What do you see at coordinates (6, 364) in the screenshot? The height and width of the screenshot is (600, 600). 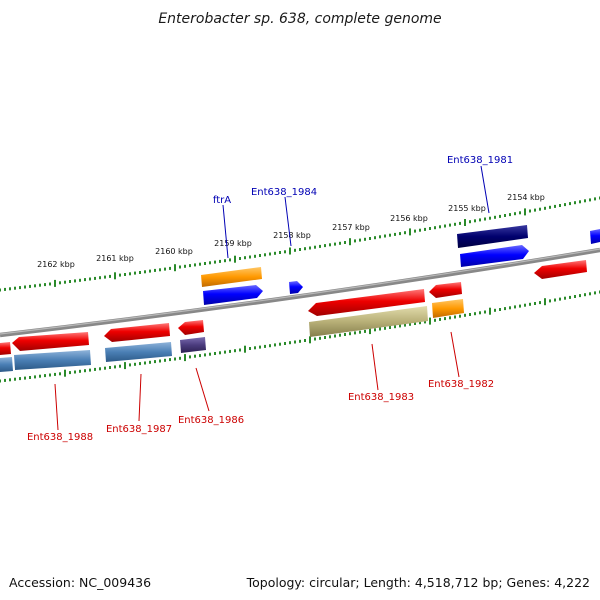 I see `gene-left-edge-steel` at bounding box center [6, 364].